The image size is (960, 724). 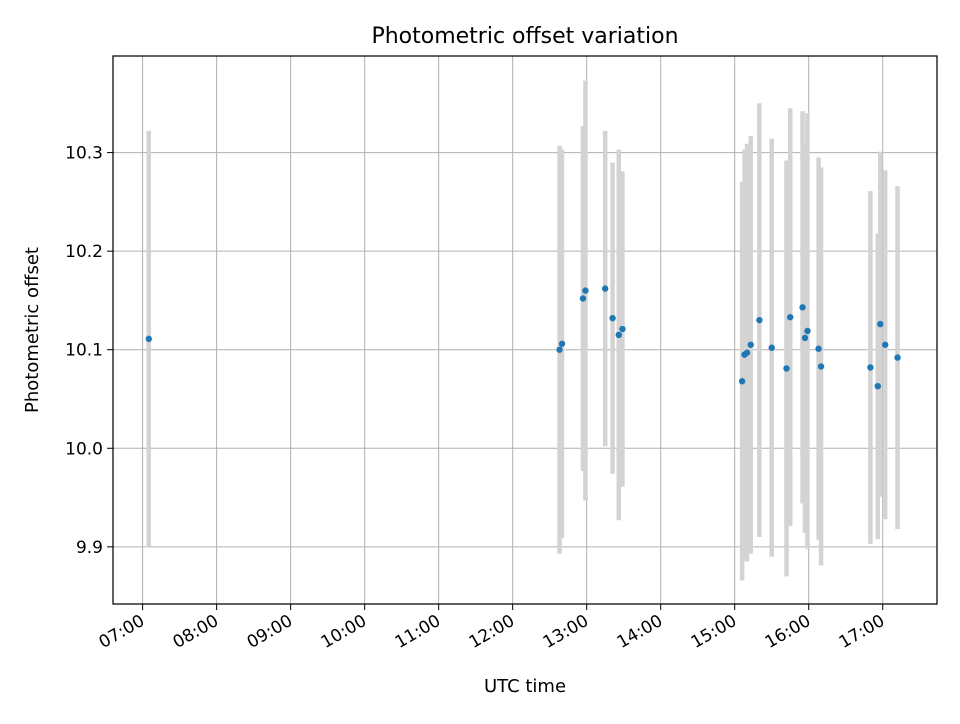 What do you see at coordinates (84, 252) in the screenshot?
I see `y-tick-label: 10.2` at bounding box center [84, 252].